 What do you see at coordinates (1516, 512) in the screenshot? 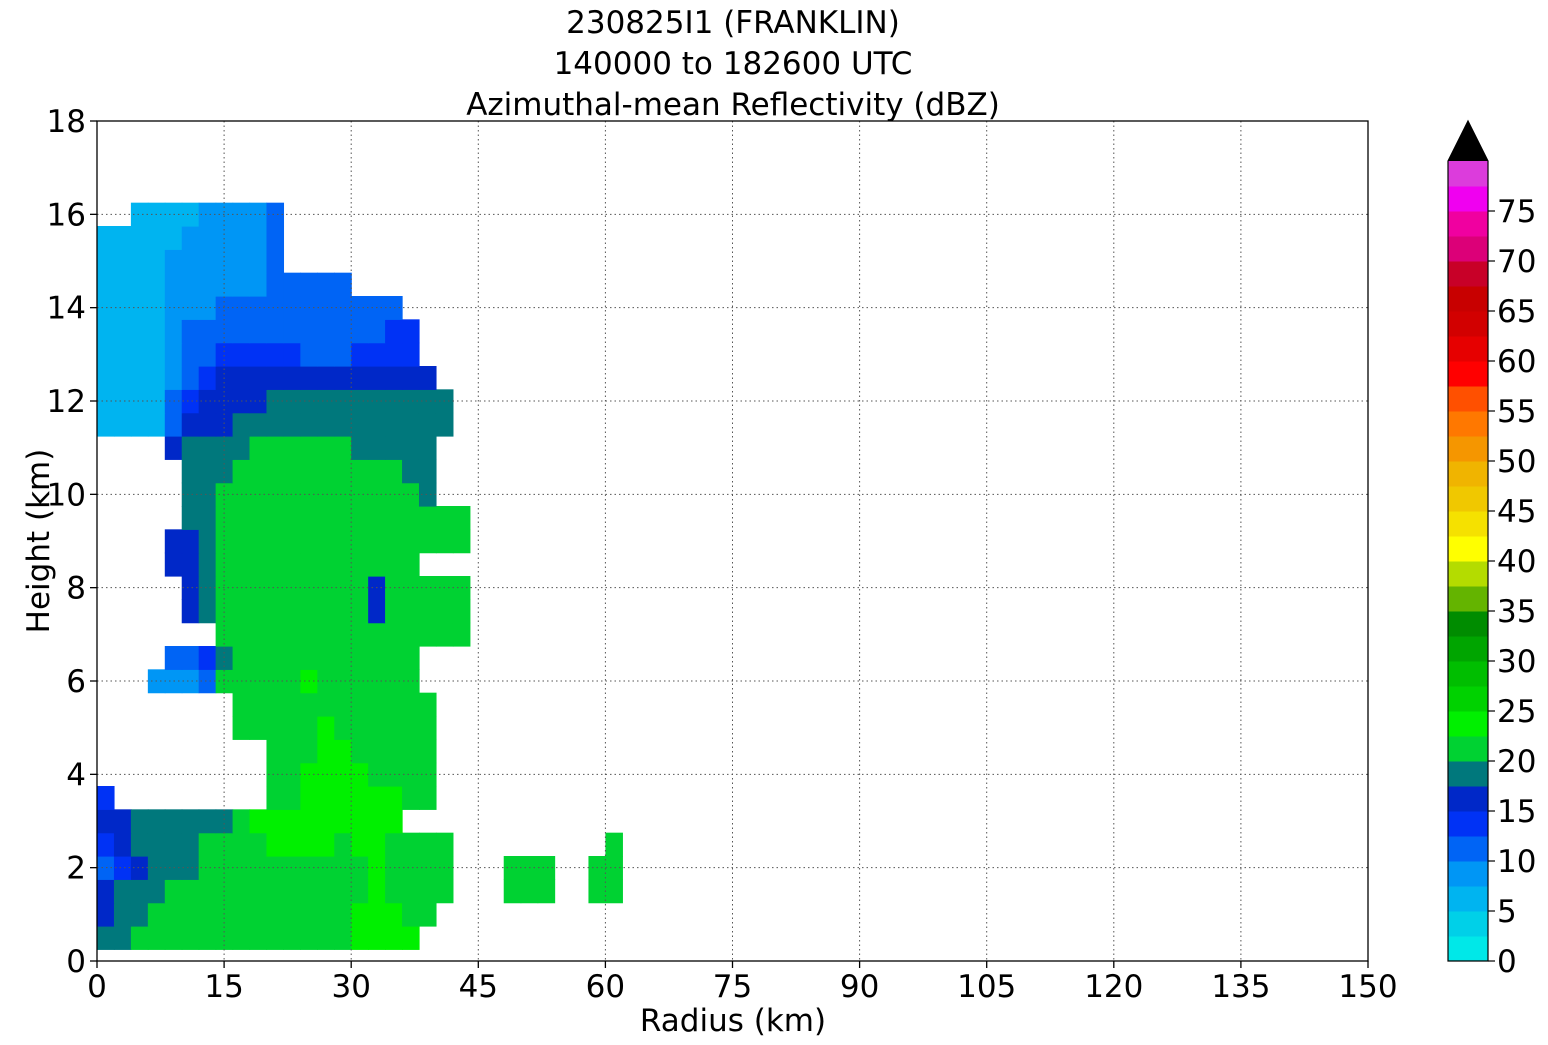
I see `colorbar-tick-label: 45` at bounding box center [1516, 512].